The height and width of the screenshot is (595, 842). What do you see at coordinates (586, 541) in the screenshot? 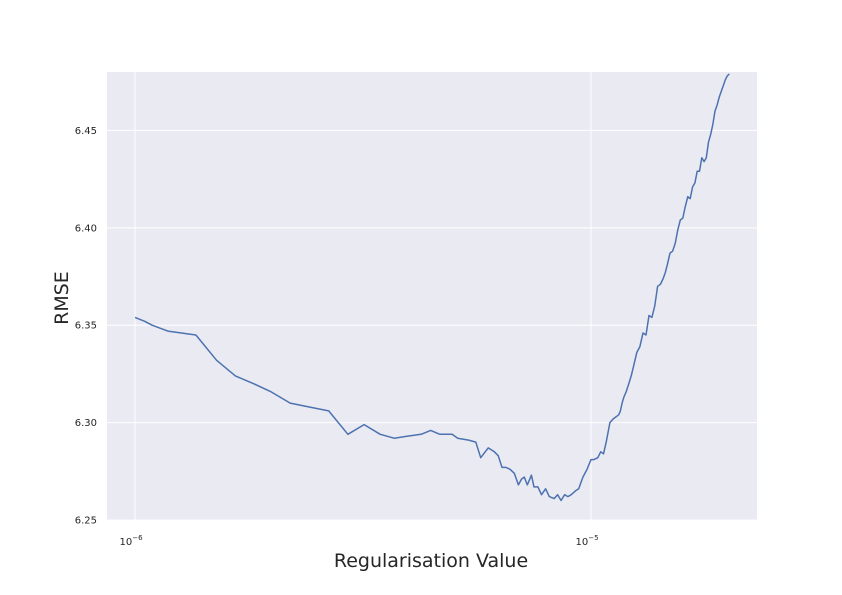
I see `x-tick-label: 10⁻⁵` at bounding box center [586, 541].